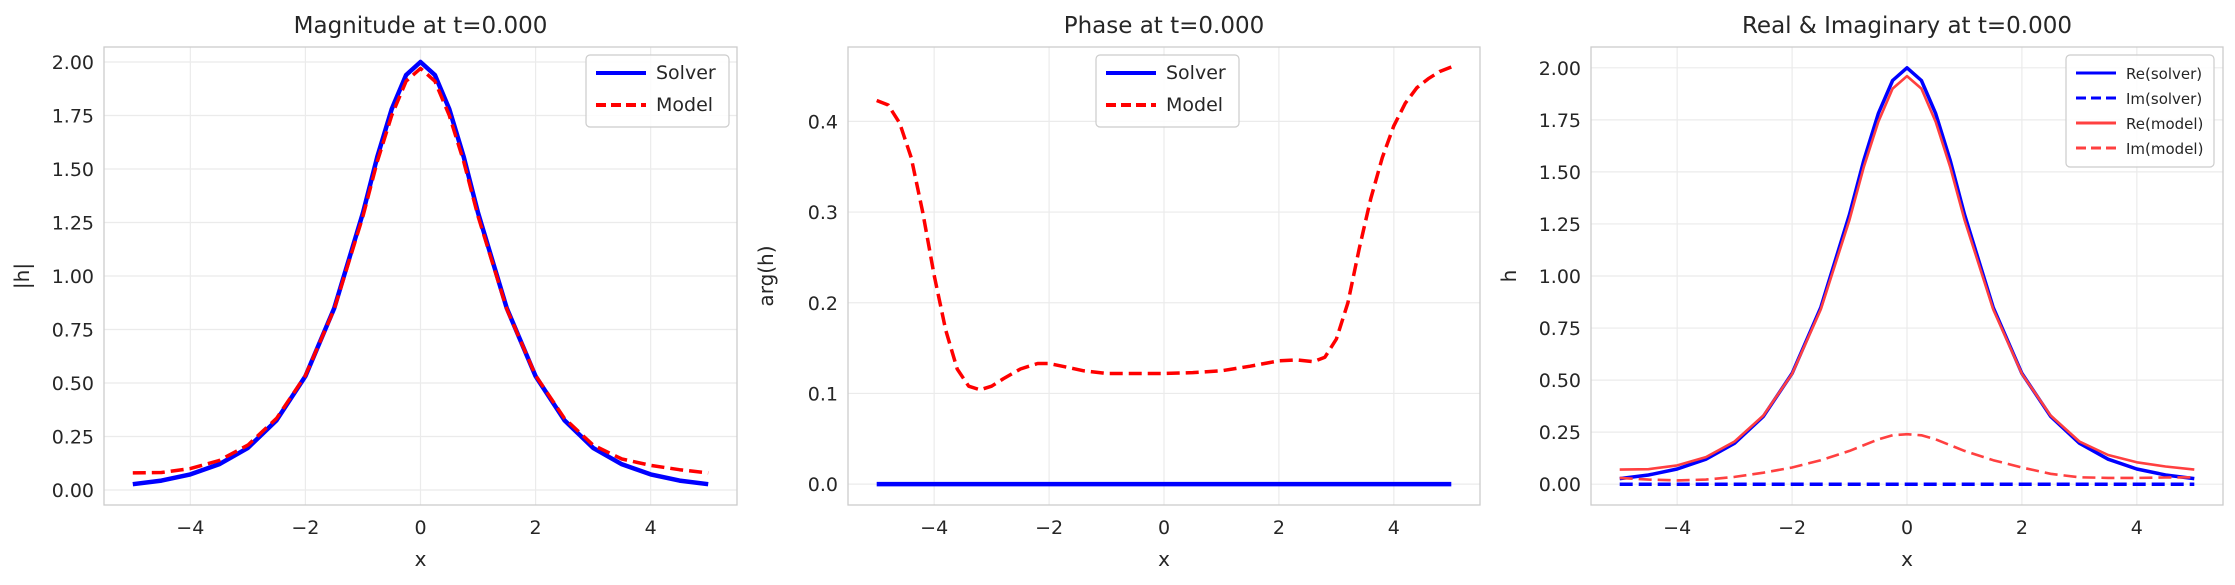 The image size is (2235, 585). I want to click on y-tick-label: 0.2, so click(823, 304).